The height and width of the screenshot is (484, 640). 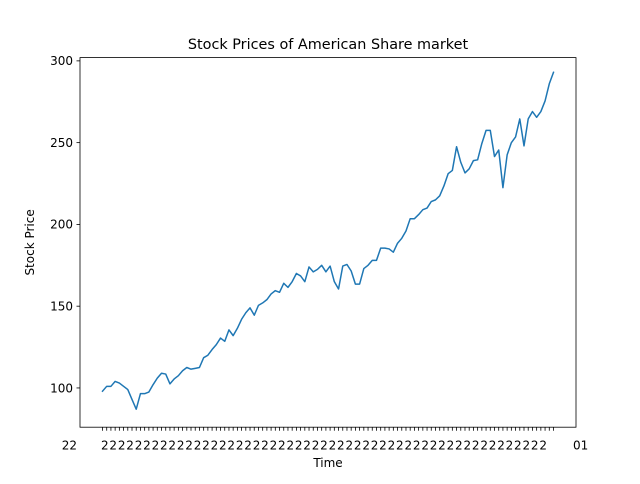 I want to click on y-tick-label: 250, so click(x=61, y=143).